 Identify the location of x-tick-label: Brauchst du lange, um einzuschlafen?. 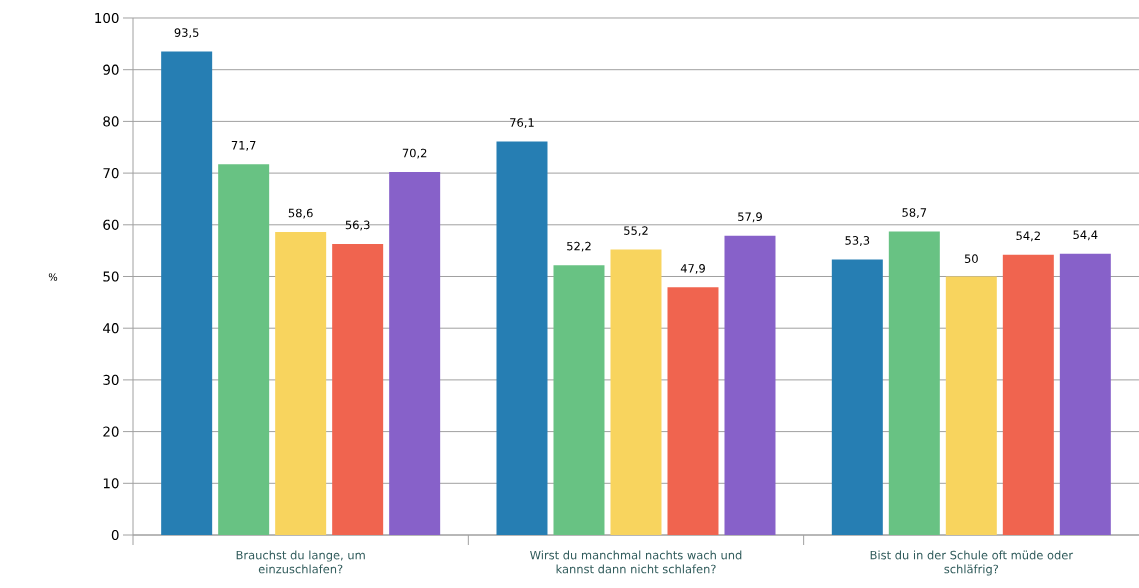
(300, 562).